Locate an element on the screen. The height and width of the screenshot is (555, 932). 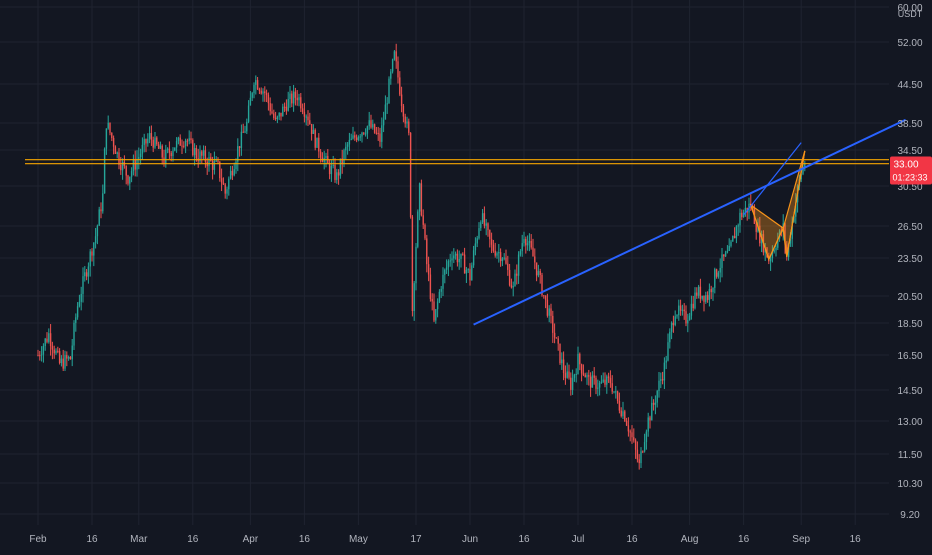
currency-label: USDT is located at coordinates (910, 14).